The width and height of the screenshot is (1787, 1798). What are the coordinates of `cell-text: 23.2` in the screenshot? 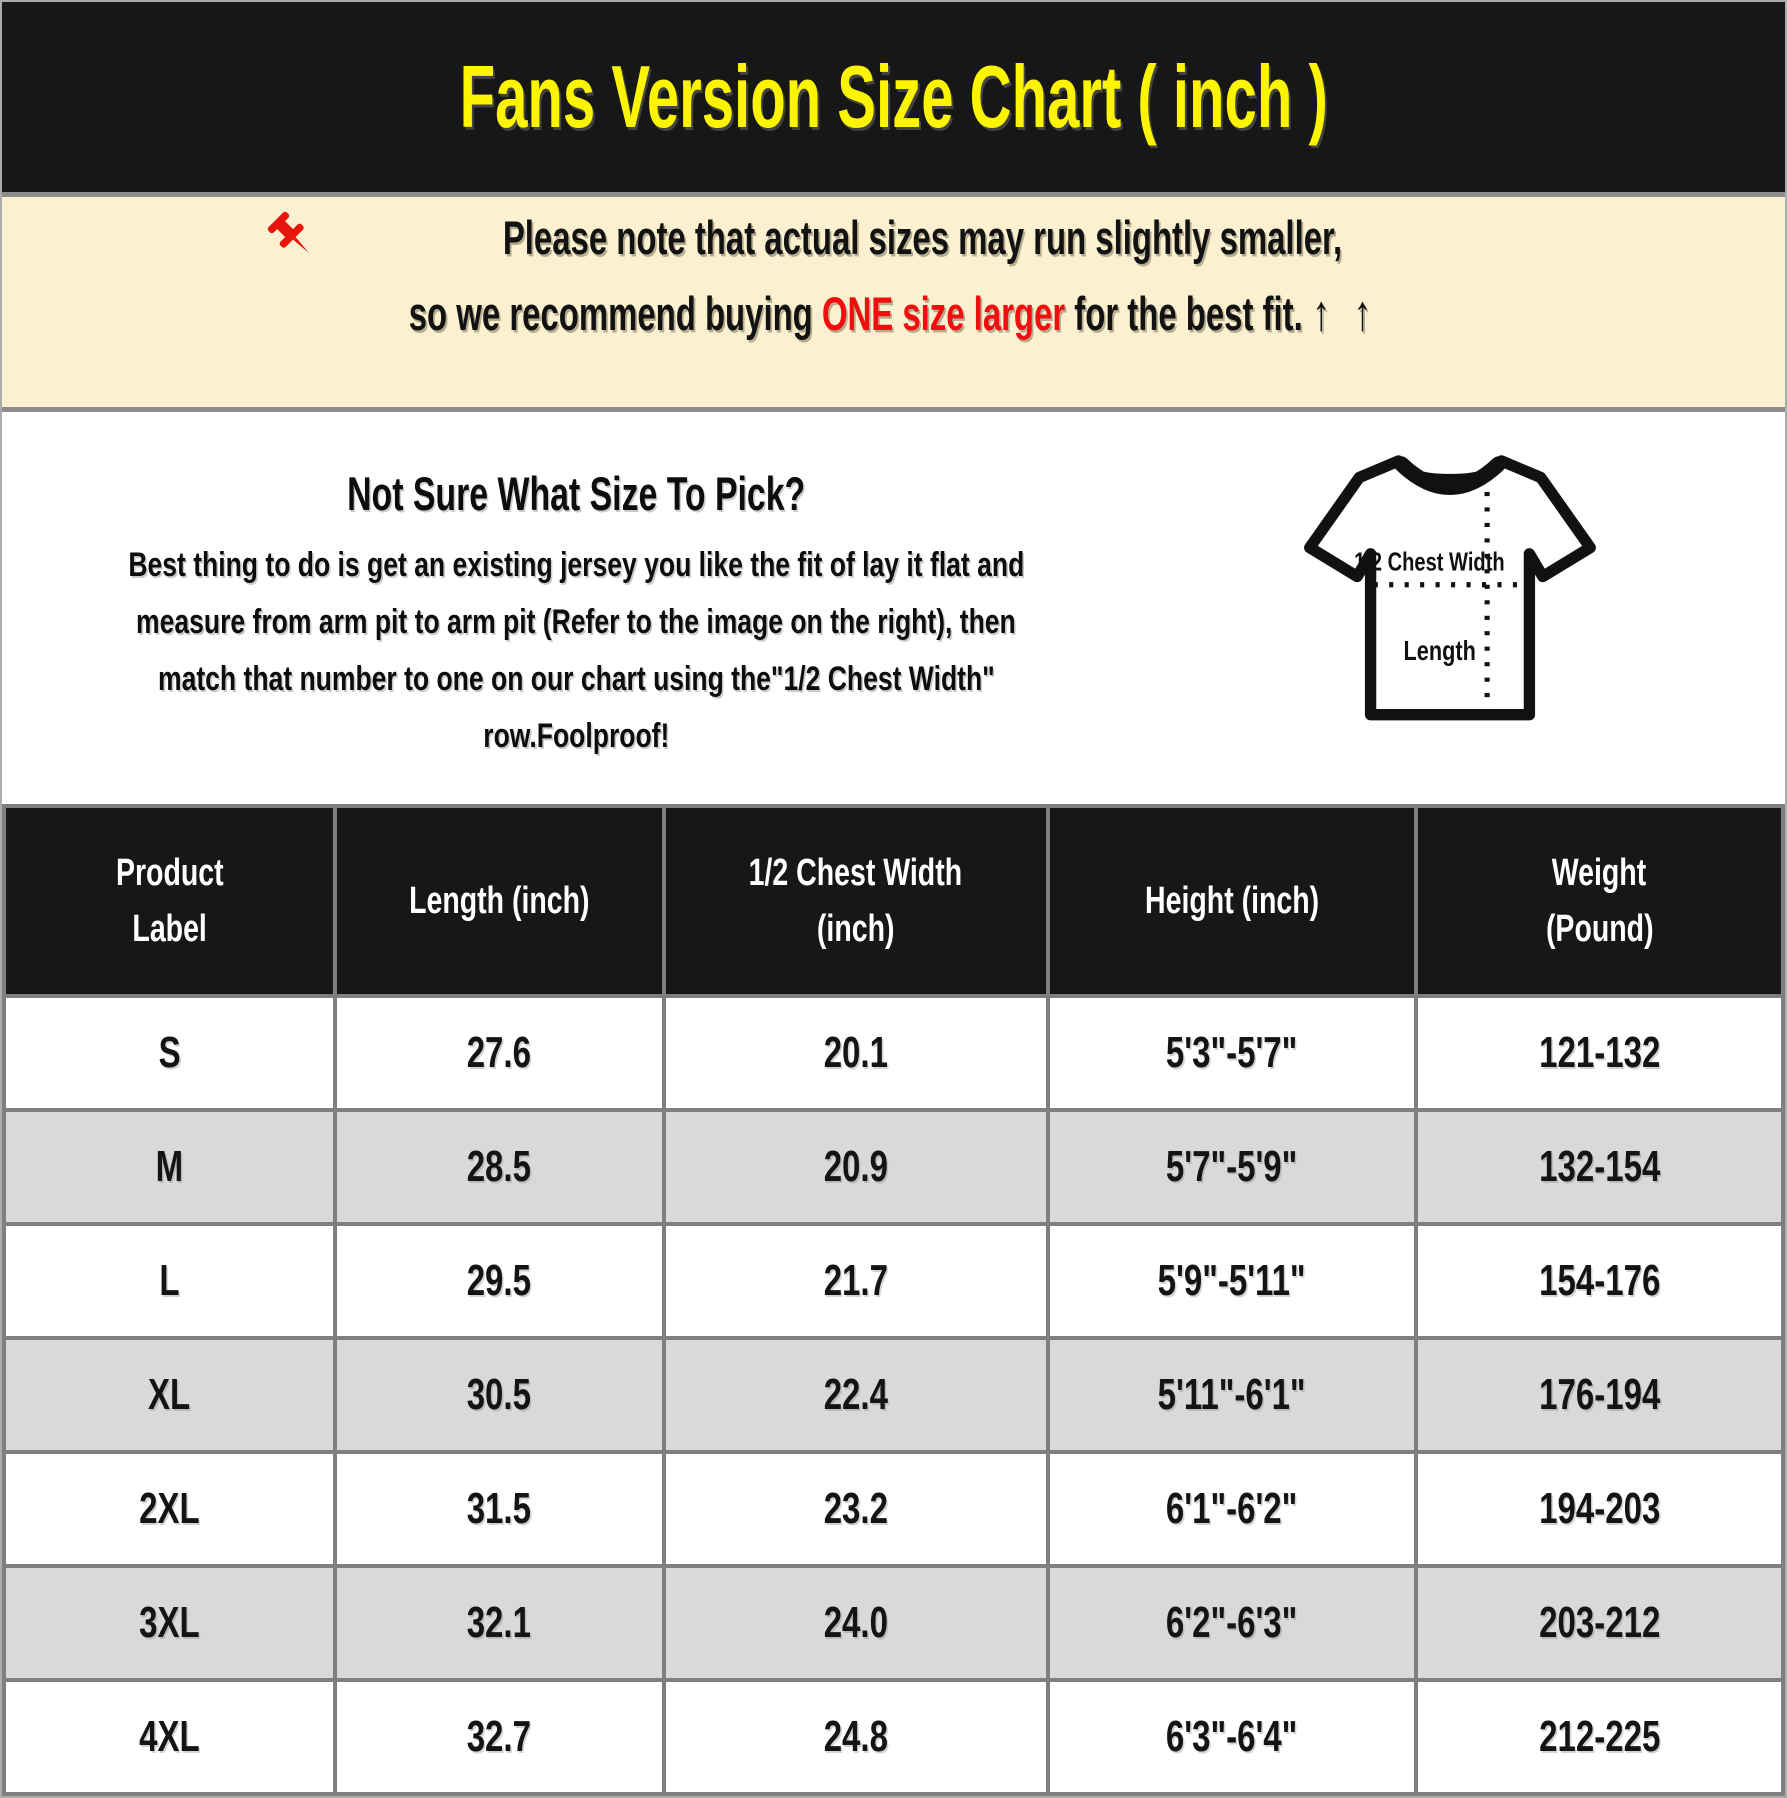 It's located at (855, 1508).